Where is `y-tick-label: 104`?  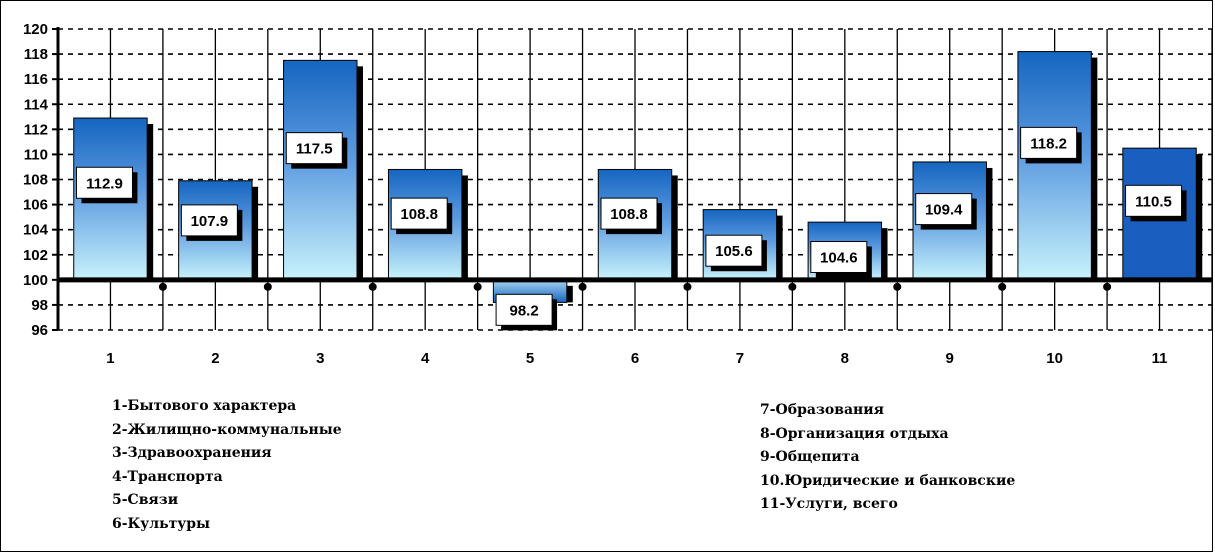 y-tick-label: 104 is located at coordinates (36, 230).